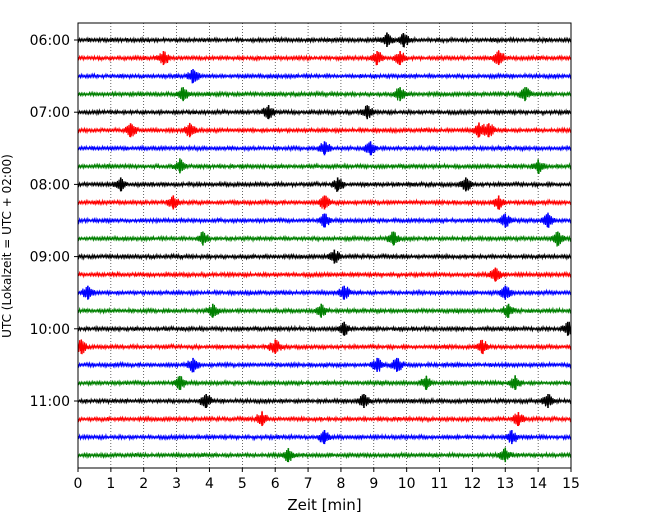 This screenshot has width=650, height=520. Describe the element at coordinates (505, 484) in the screenshot. I see `x-tick-label: 13` at that location.